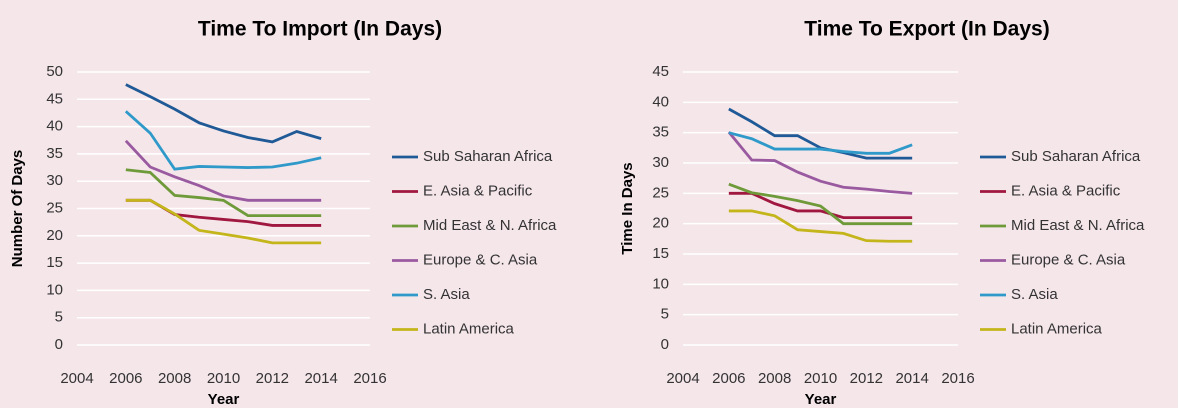 This screenshot has width=1178, height=408. What do you see at coordinates (17, 209) in the screenshot?
I see `y-axis-label: Number Of Days` at bounding box center [17, 209].